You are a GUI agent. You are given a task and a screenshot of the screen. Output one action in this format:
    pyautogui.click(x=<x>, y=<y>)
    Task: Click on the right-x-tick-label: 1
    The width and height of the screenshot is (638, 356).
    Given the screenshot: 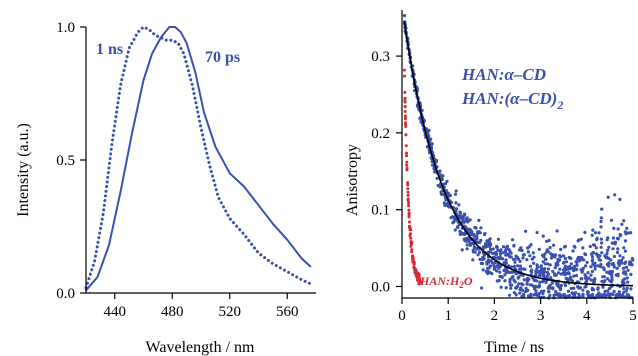 What is the action you would take?
    pyautogui.click(x=448, y=316)
    